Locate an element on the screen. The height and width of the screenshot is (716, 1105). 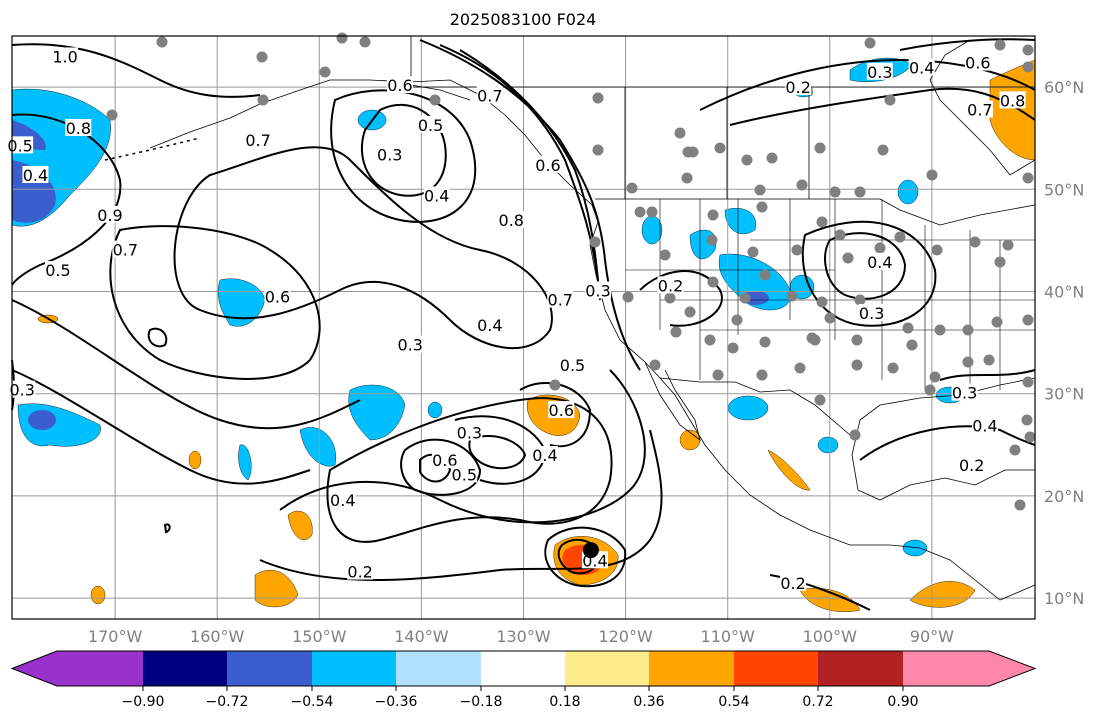
colorbar-tick-label: −0.72 is located at coordinates (227, 702).